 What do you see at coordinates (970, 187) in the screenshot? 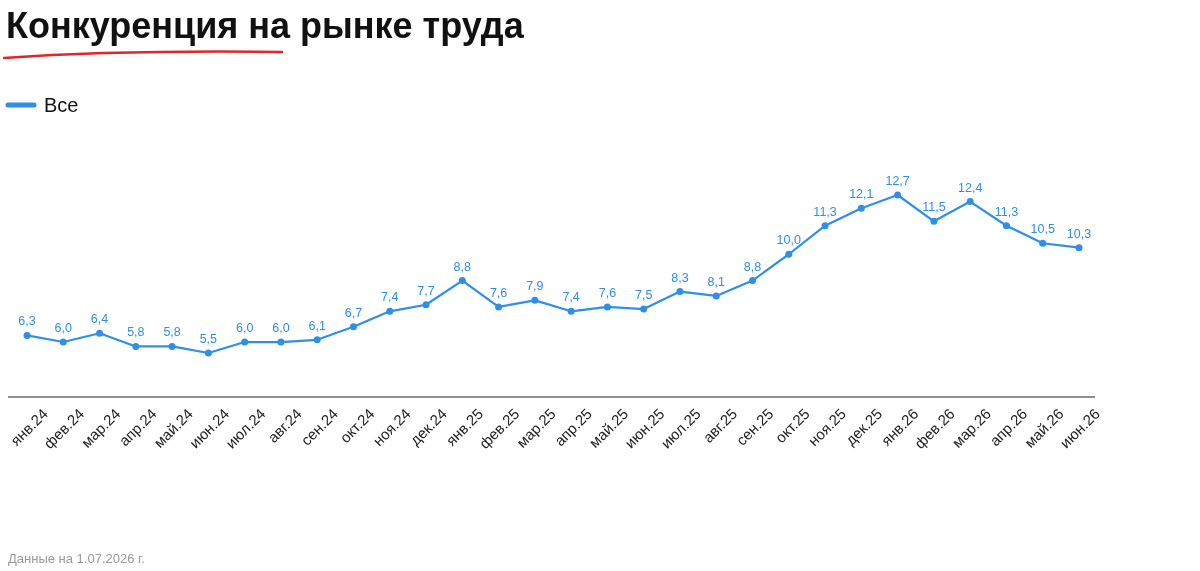
I see `data-label: 12,4` at bounding box center [970, 187].